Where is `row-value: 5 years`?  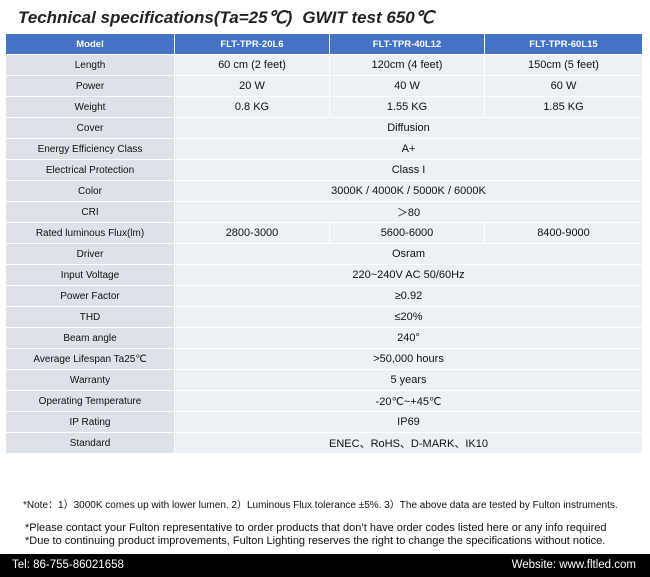 row-value: 5 years is located at coordinates (408, 380).